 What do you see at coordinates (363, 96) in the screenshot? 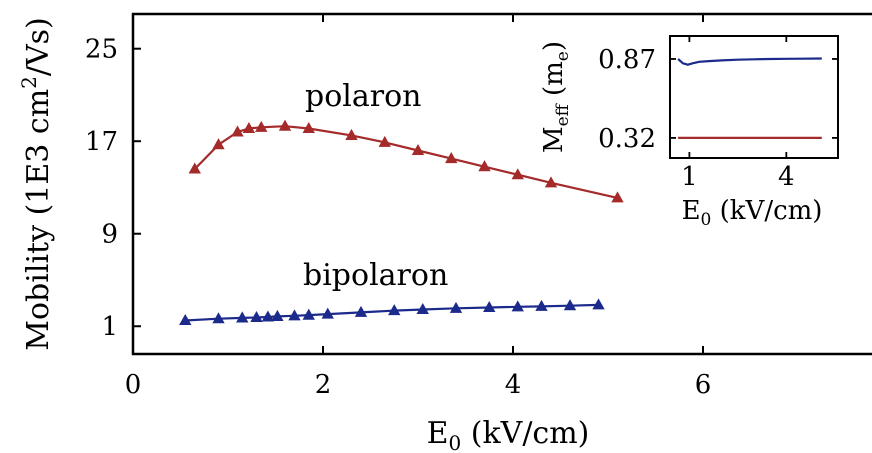
I see `series-label-polaron: polaron` at bounding box center [363, 96].